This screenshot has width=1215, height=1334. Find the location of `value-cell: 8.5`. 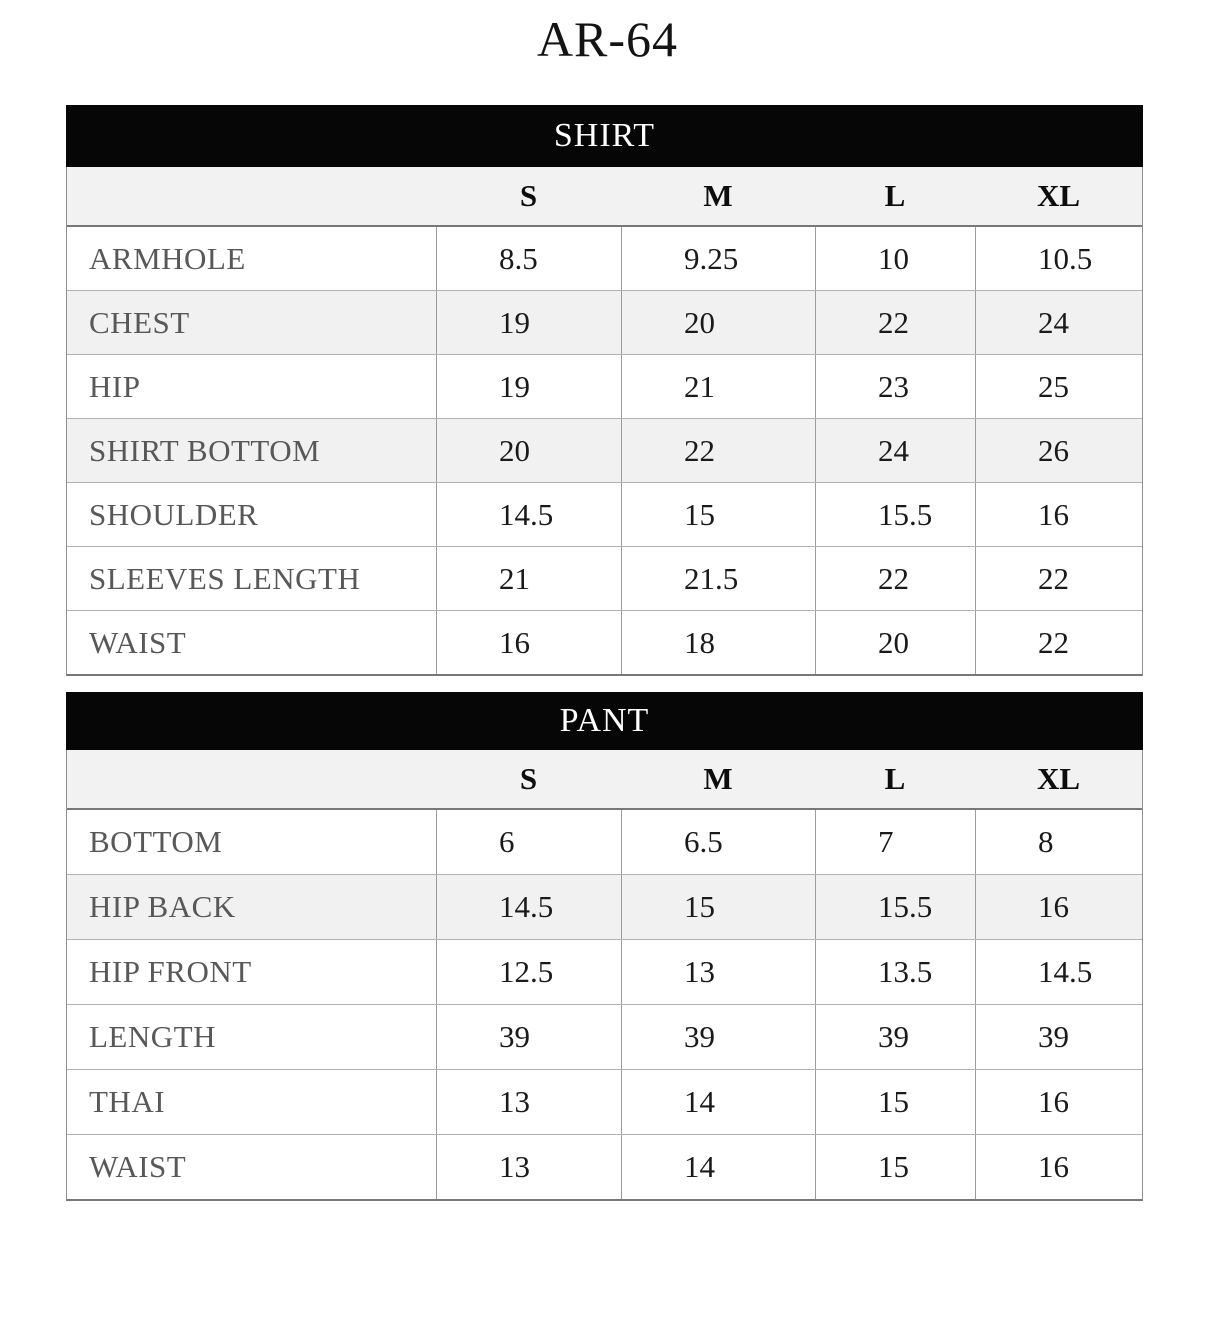

value-cell: 8.5 is located at coordinates (528, 258).